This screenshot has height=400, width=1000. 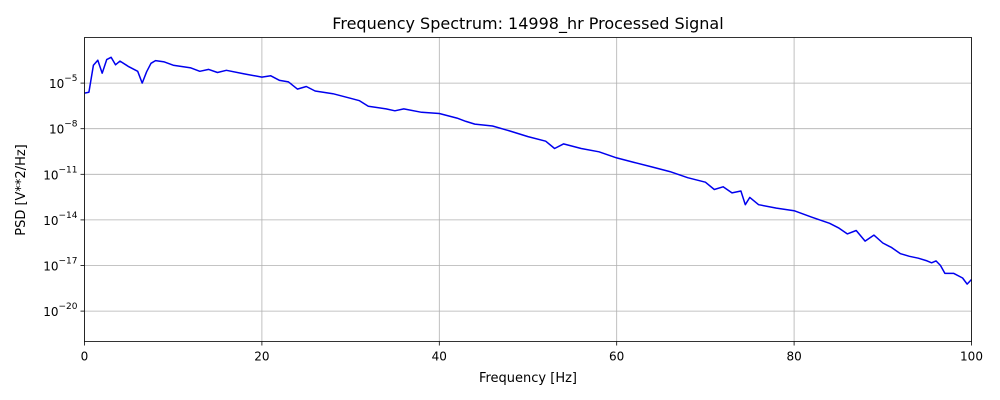 What do you see at coordinates (63, 82) in the screenshot?
I see `y-tick-label: 10⁻⁵` at bounding box center [63, 82].